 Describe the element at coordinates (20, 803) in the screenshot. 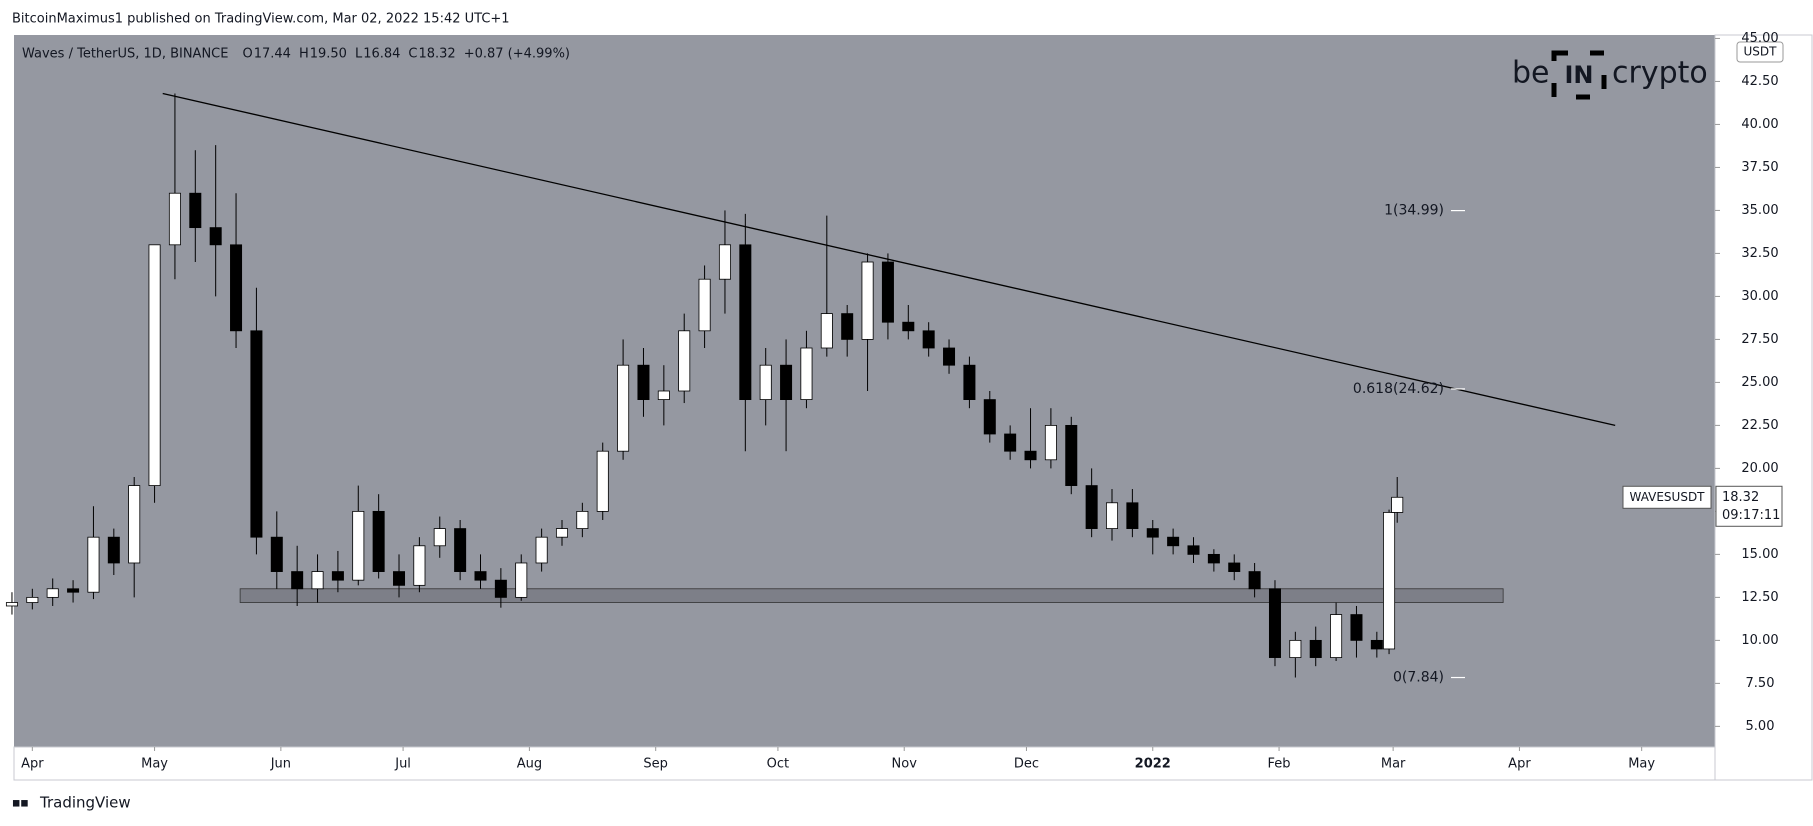

I see `footer-icon: ◼◼` at that location.